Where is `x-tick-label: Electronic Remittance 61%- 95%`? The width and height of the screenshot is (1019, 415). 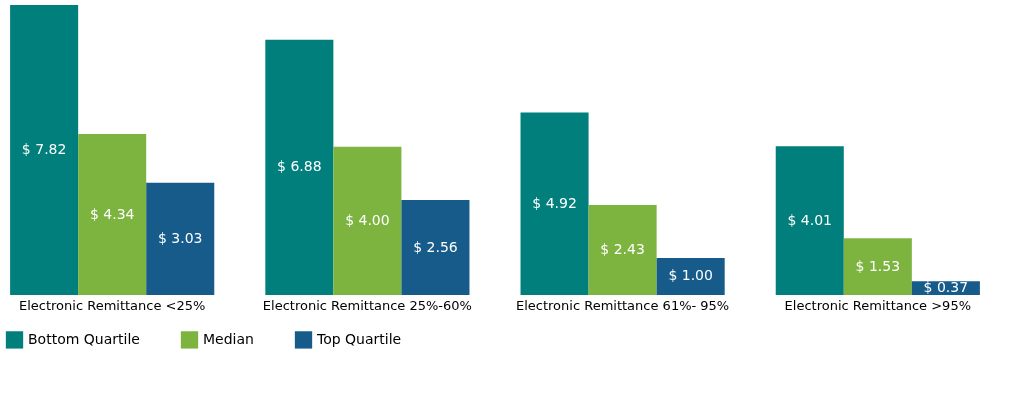 x-tick-label: Electronic Remittance 61%- 95% is located at coordinates (622, 305).